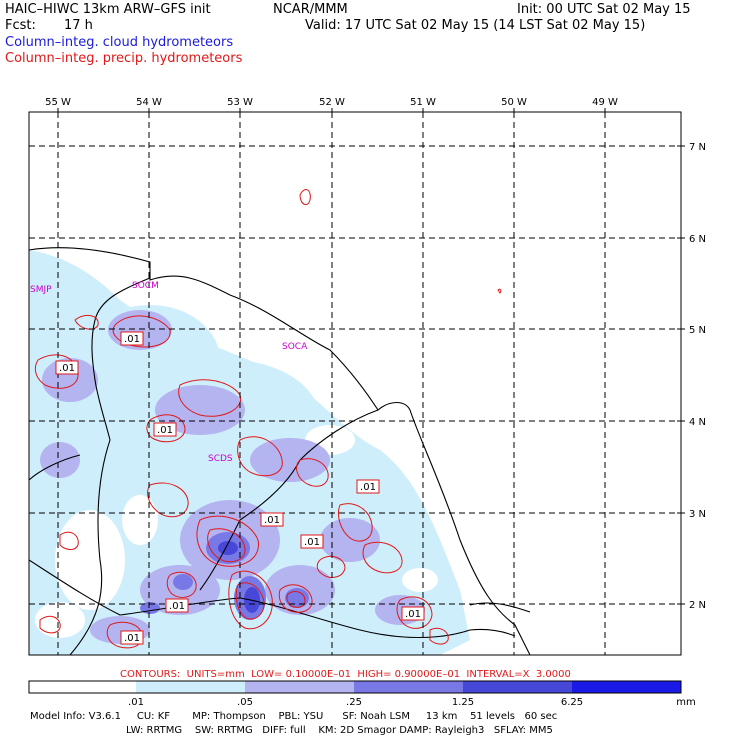 This screenshot has width=740, height=740. I want to click on init-time: Init: 00 UTC Sat 02 May 15, so click(604, 9).